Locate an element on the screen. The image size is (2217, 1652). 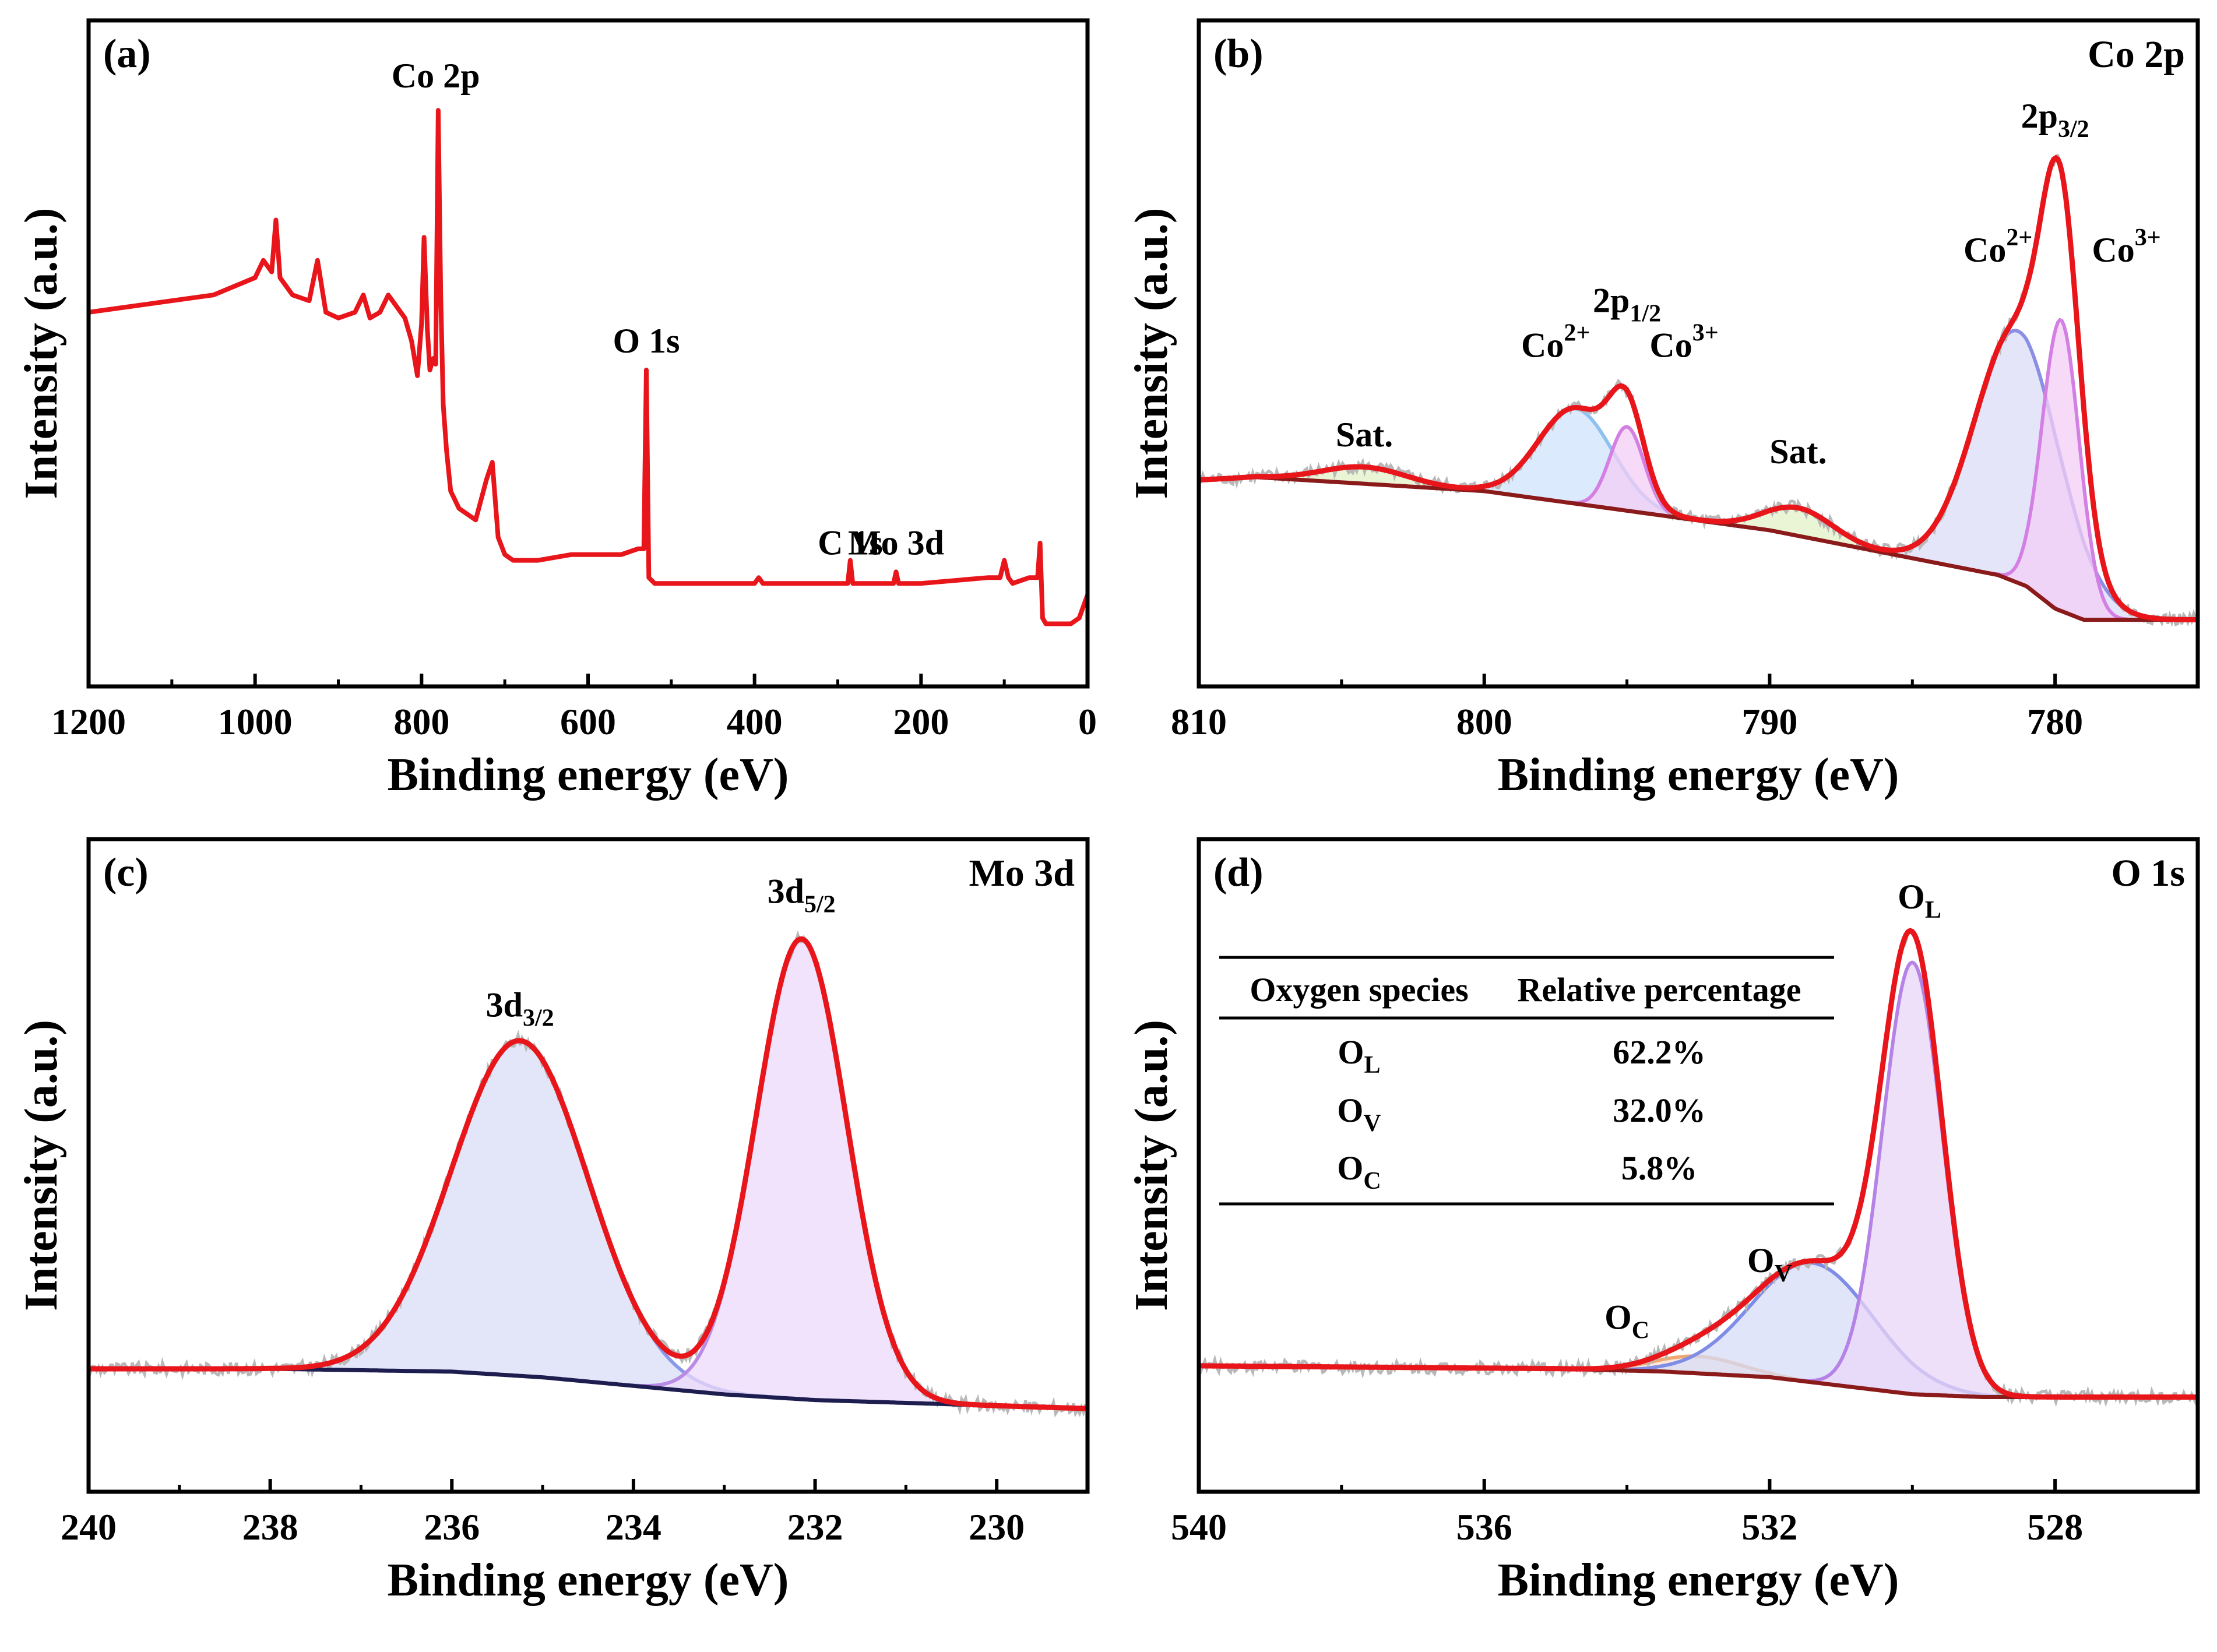
x-tick-label: 200 is located at coordinates (921, 721).